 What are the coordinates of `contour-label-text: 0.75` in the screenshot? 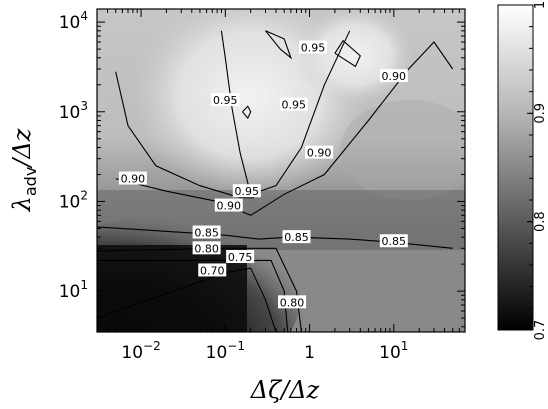 It's located at (240, 257).